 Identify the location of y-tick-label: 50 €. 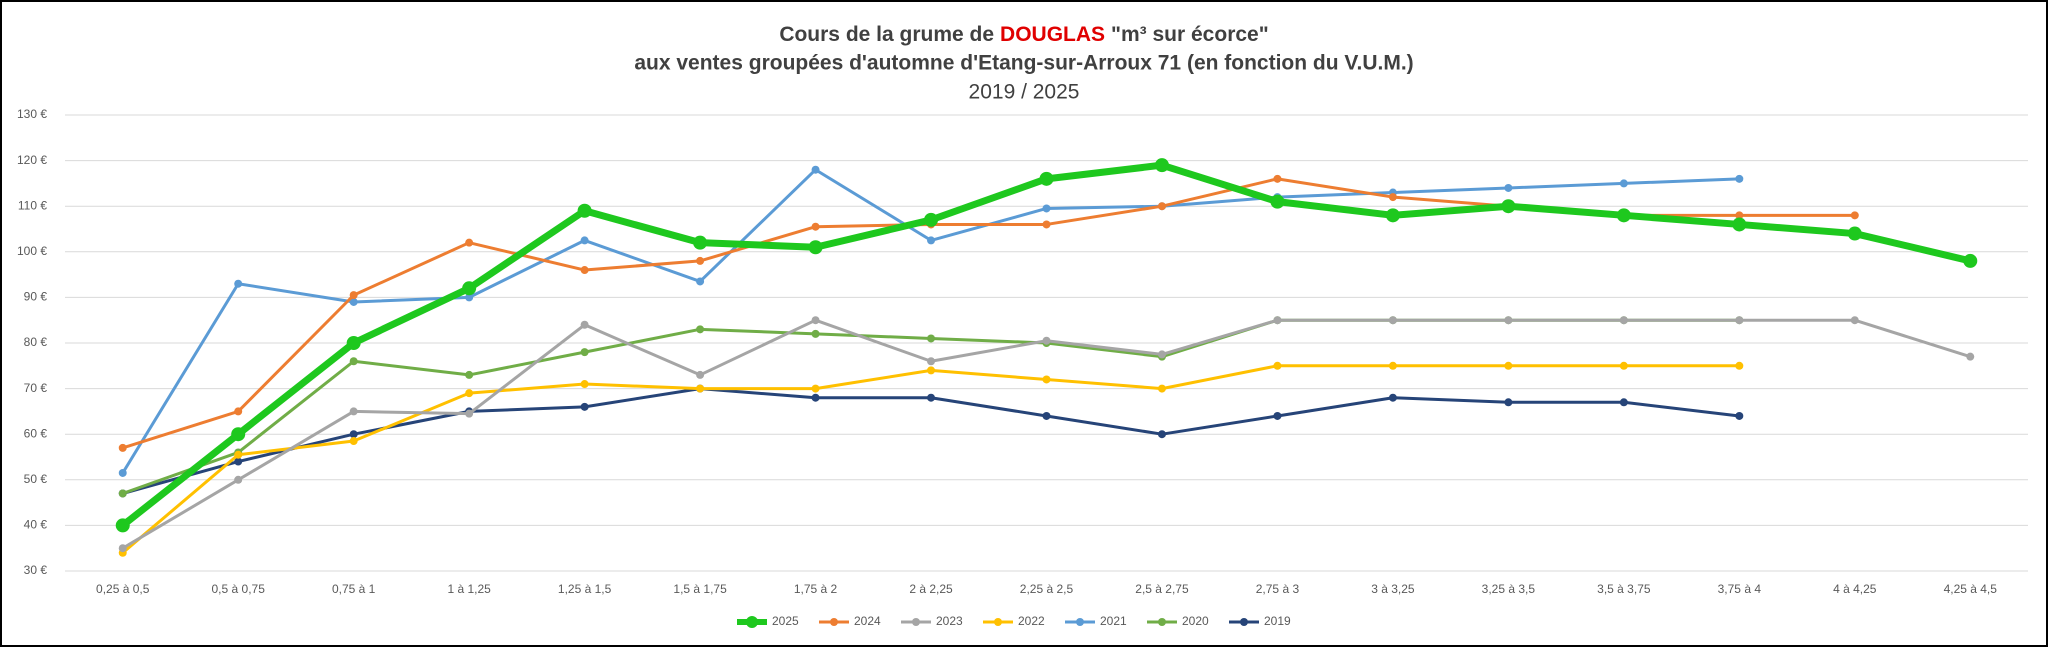
(36, 479).